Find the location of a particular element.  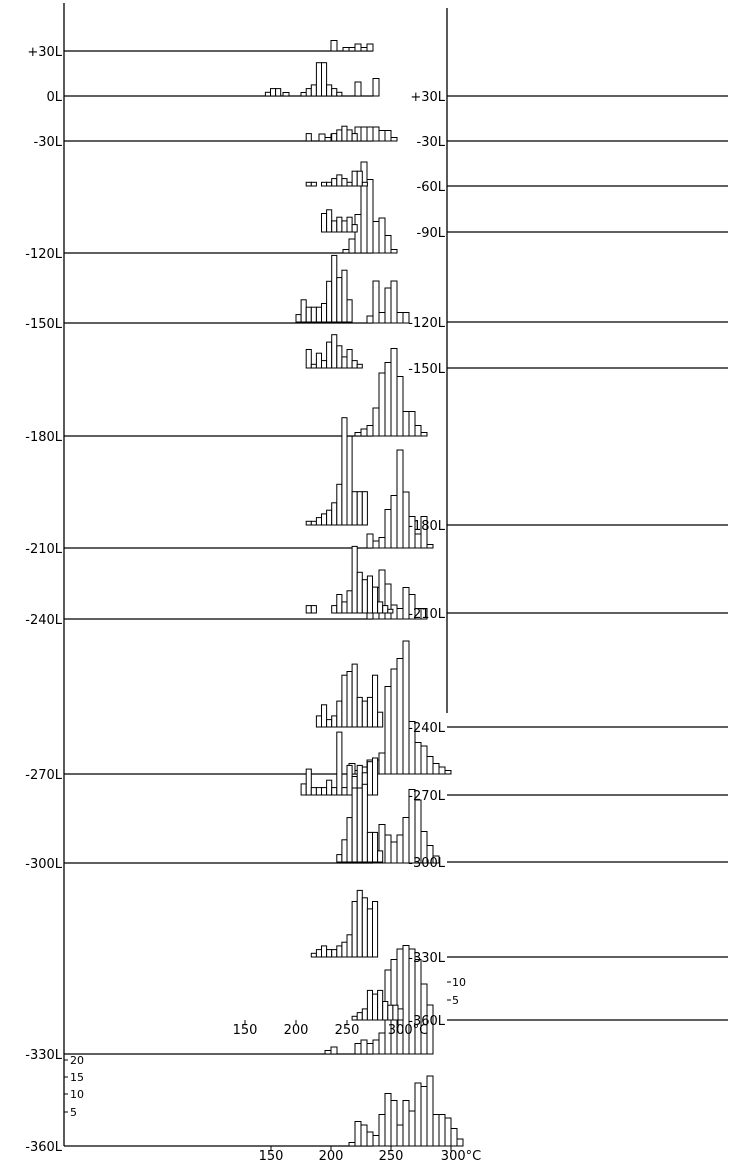

panel-label: -30L is located at coordinates (48, 142).